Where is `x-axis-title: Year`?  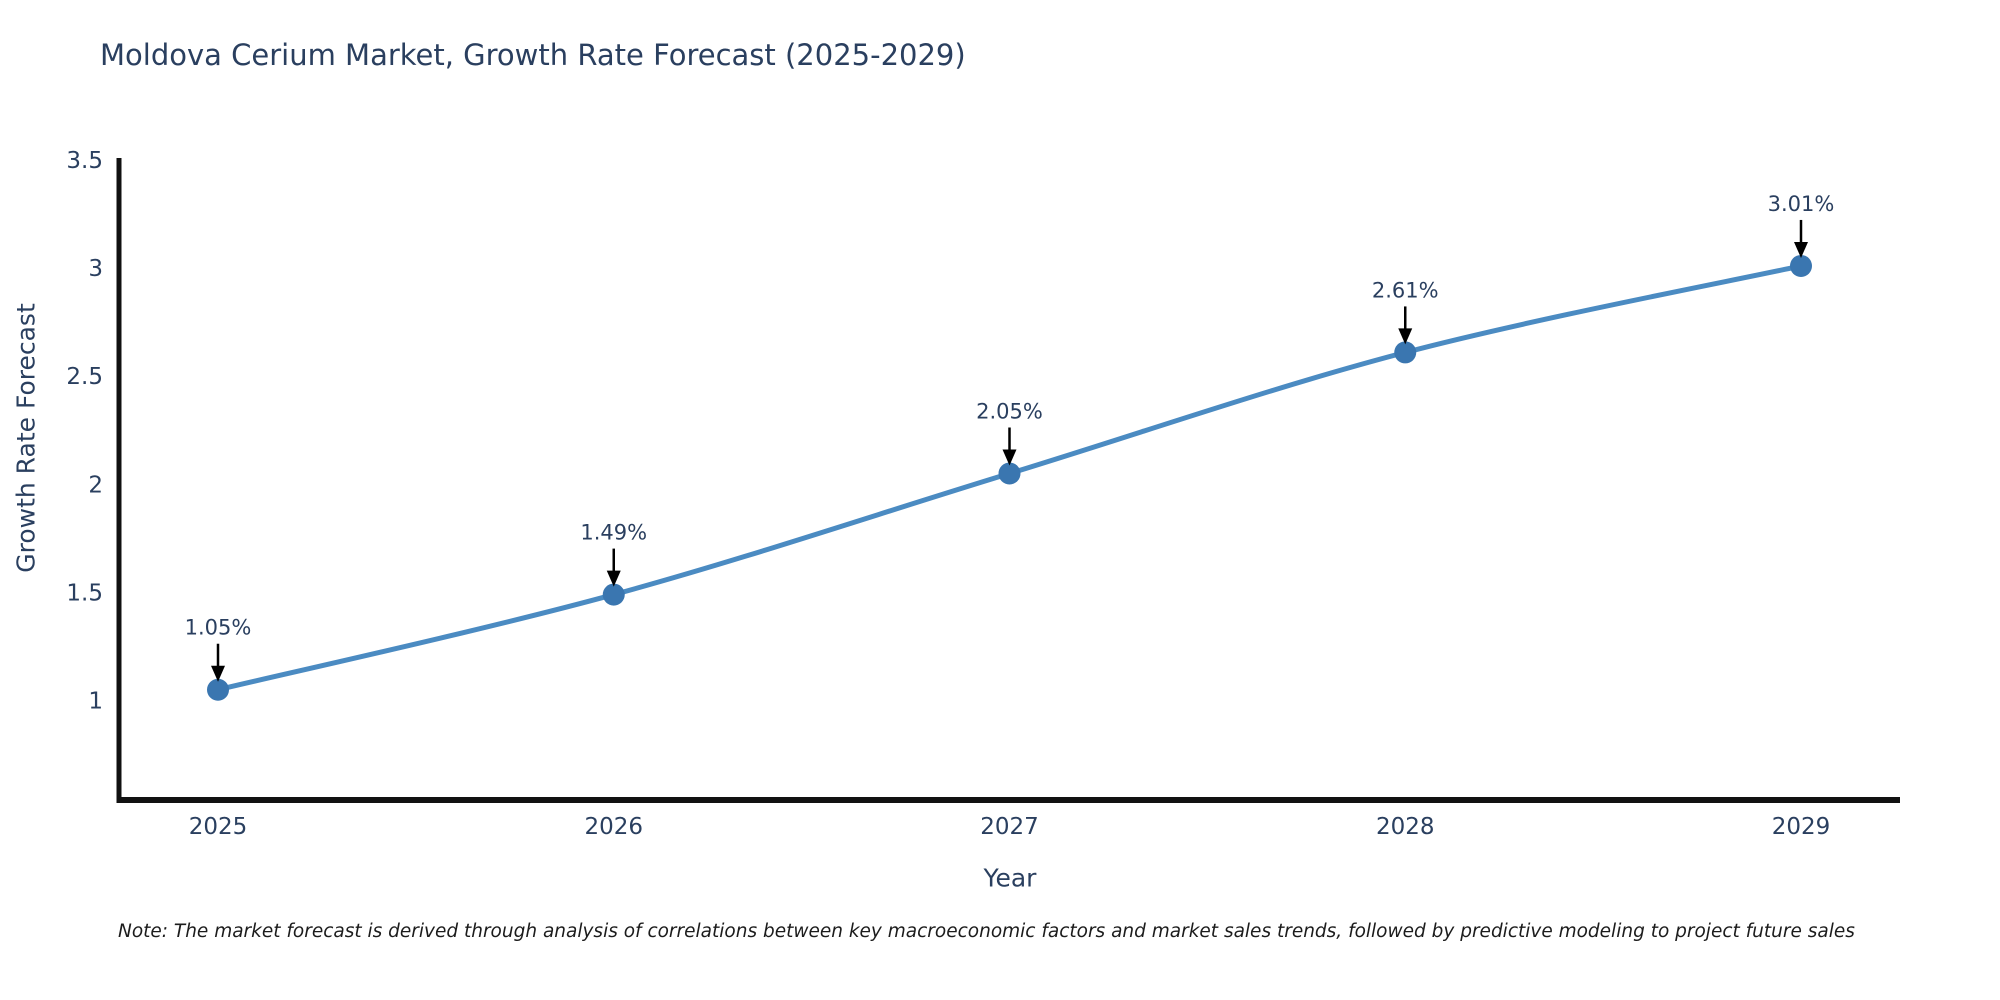
x-axis-title: Year is located at coordinates (1010, 878).